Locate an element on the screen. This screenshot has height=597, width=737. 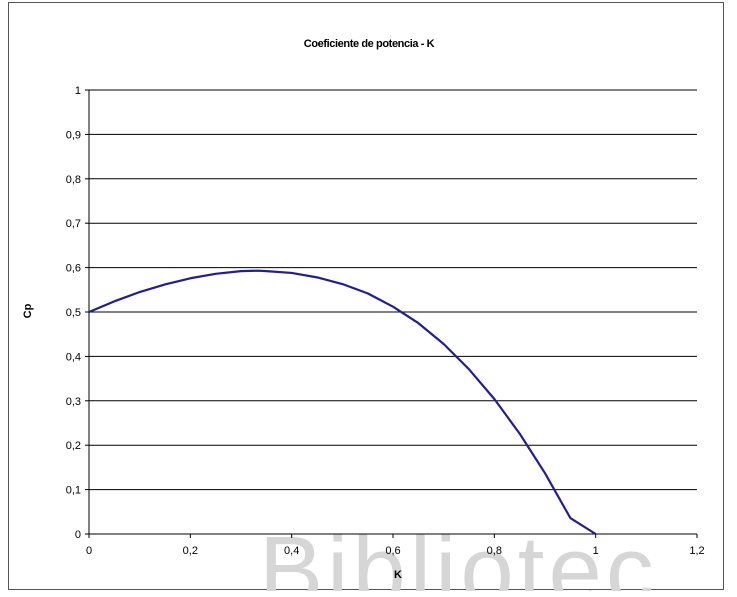
x-axis-label: K is located at coordinates (398, 575).